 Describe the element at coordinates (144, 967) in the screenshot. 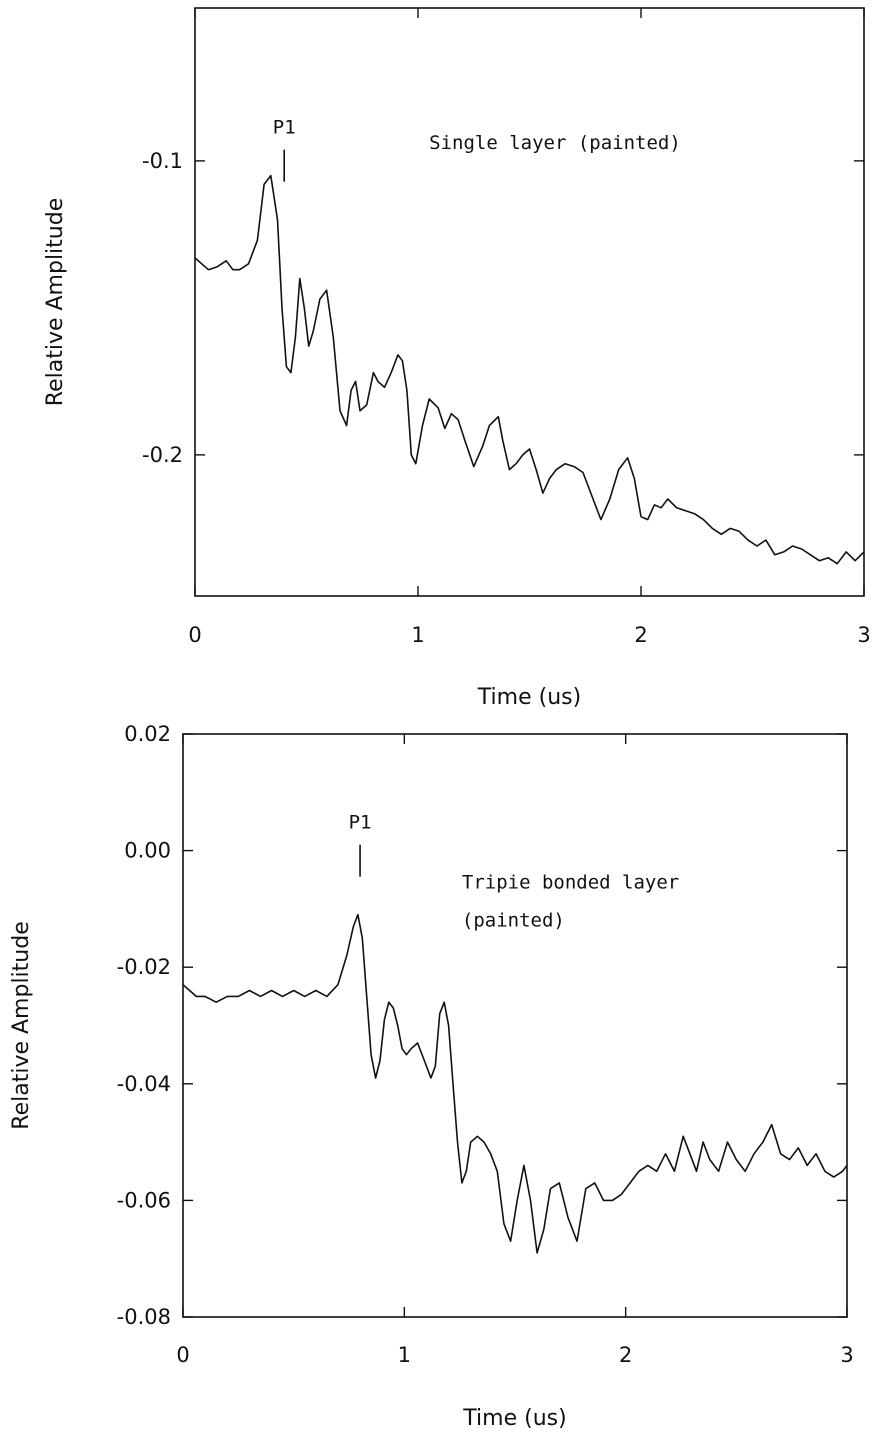

I see `y-tick-label: -0.02` at that location.